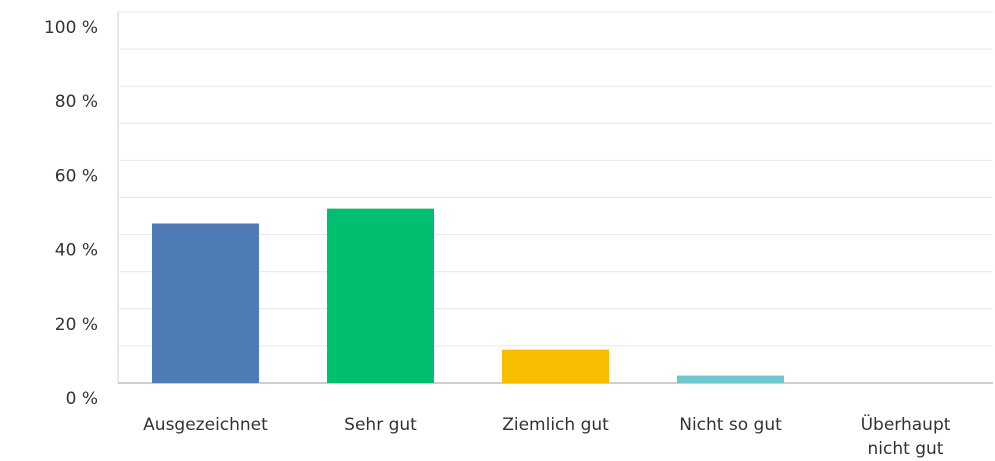 The image size is (995, 461). What do you see at coordinates (906, 436) in the screenshot?
I see `x-tick-label: Überhaupt nicht gut` at bounding box center [906, 436].